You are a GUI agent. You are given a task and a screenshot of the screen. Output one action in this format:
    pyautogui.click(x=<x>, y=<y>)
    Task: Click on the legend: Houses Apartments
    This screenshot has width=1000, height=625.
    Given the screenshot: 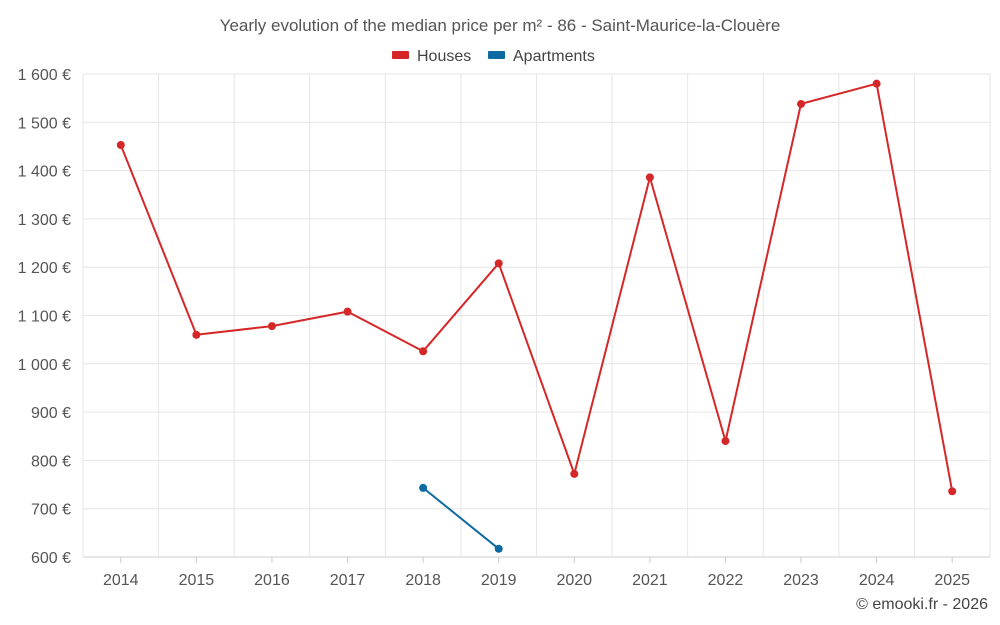 What is the action you would take?
    pyautogui.click(x=493, y=56)
    